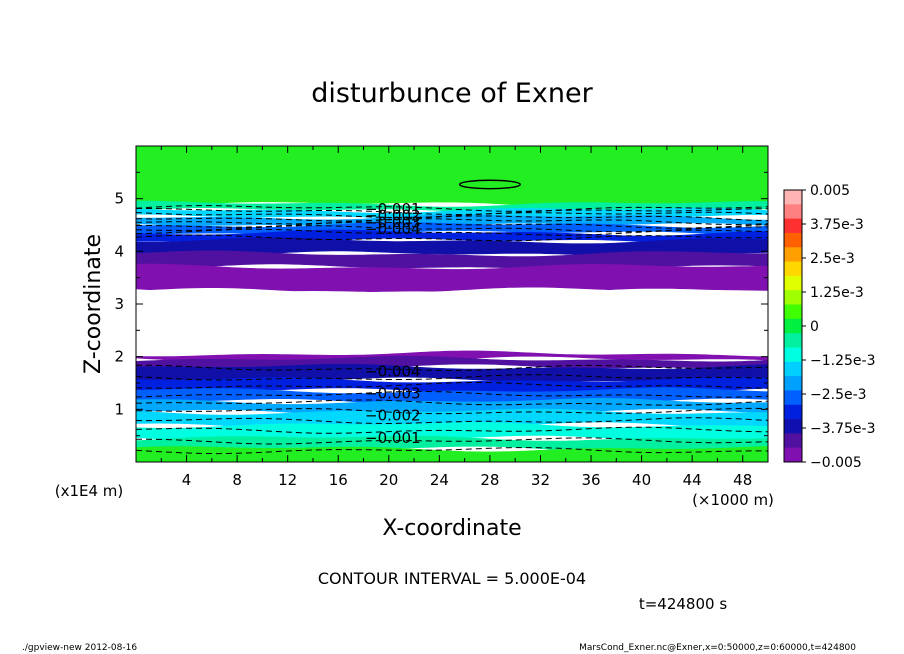 This screenshot has height=654, width=904. I want to click on x-tick-label: 44, so click(692, 480).